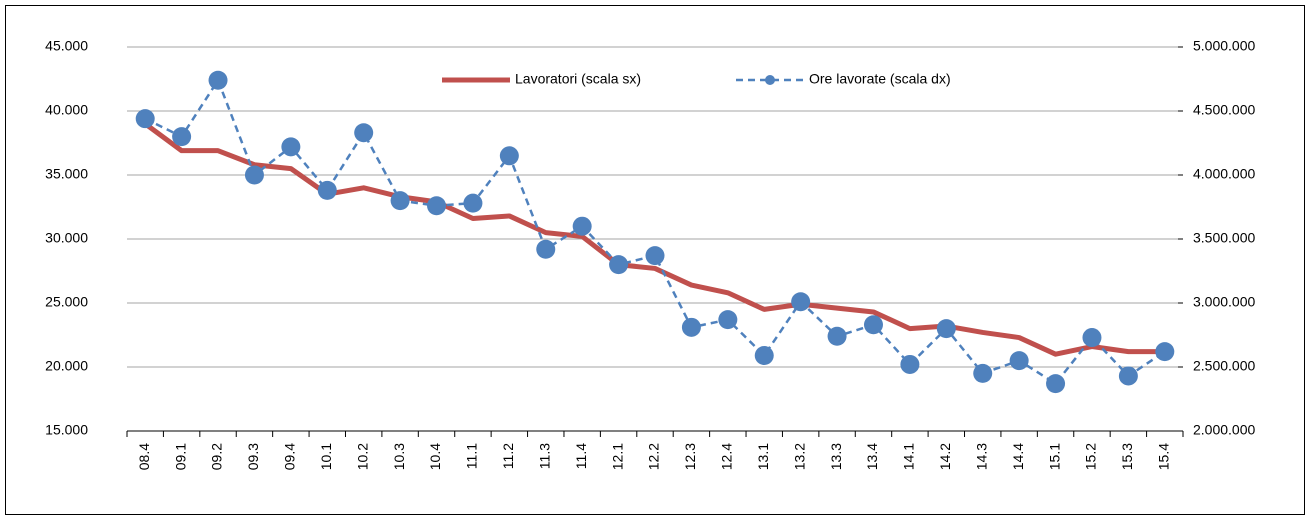  I want to click on x-tick-label: 15.3, so click(1127, 456).